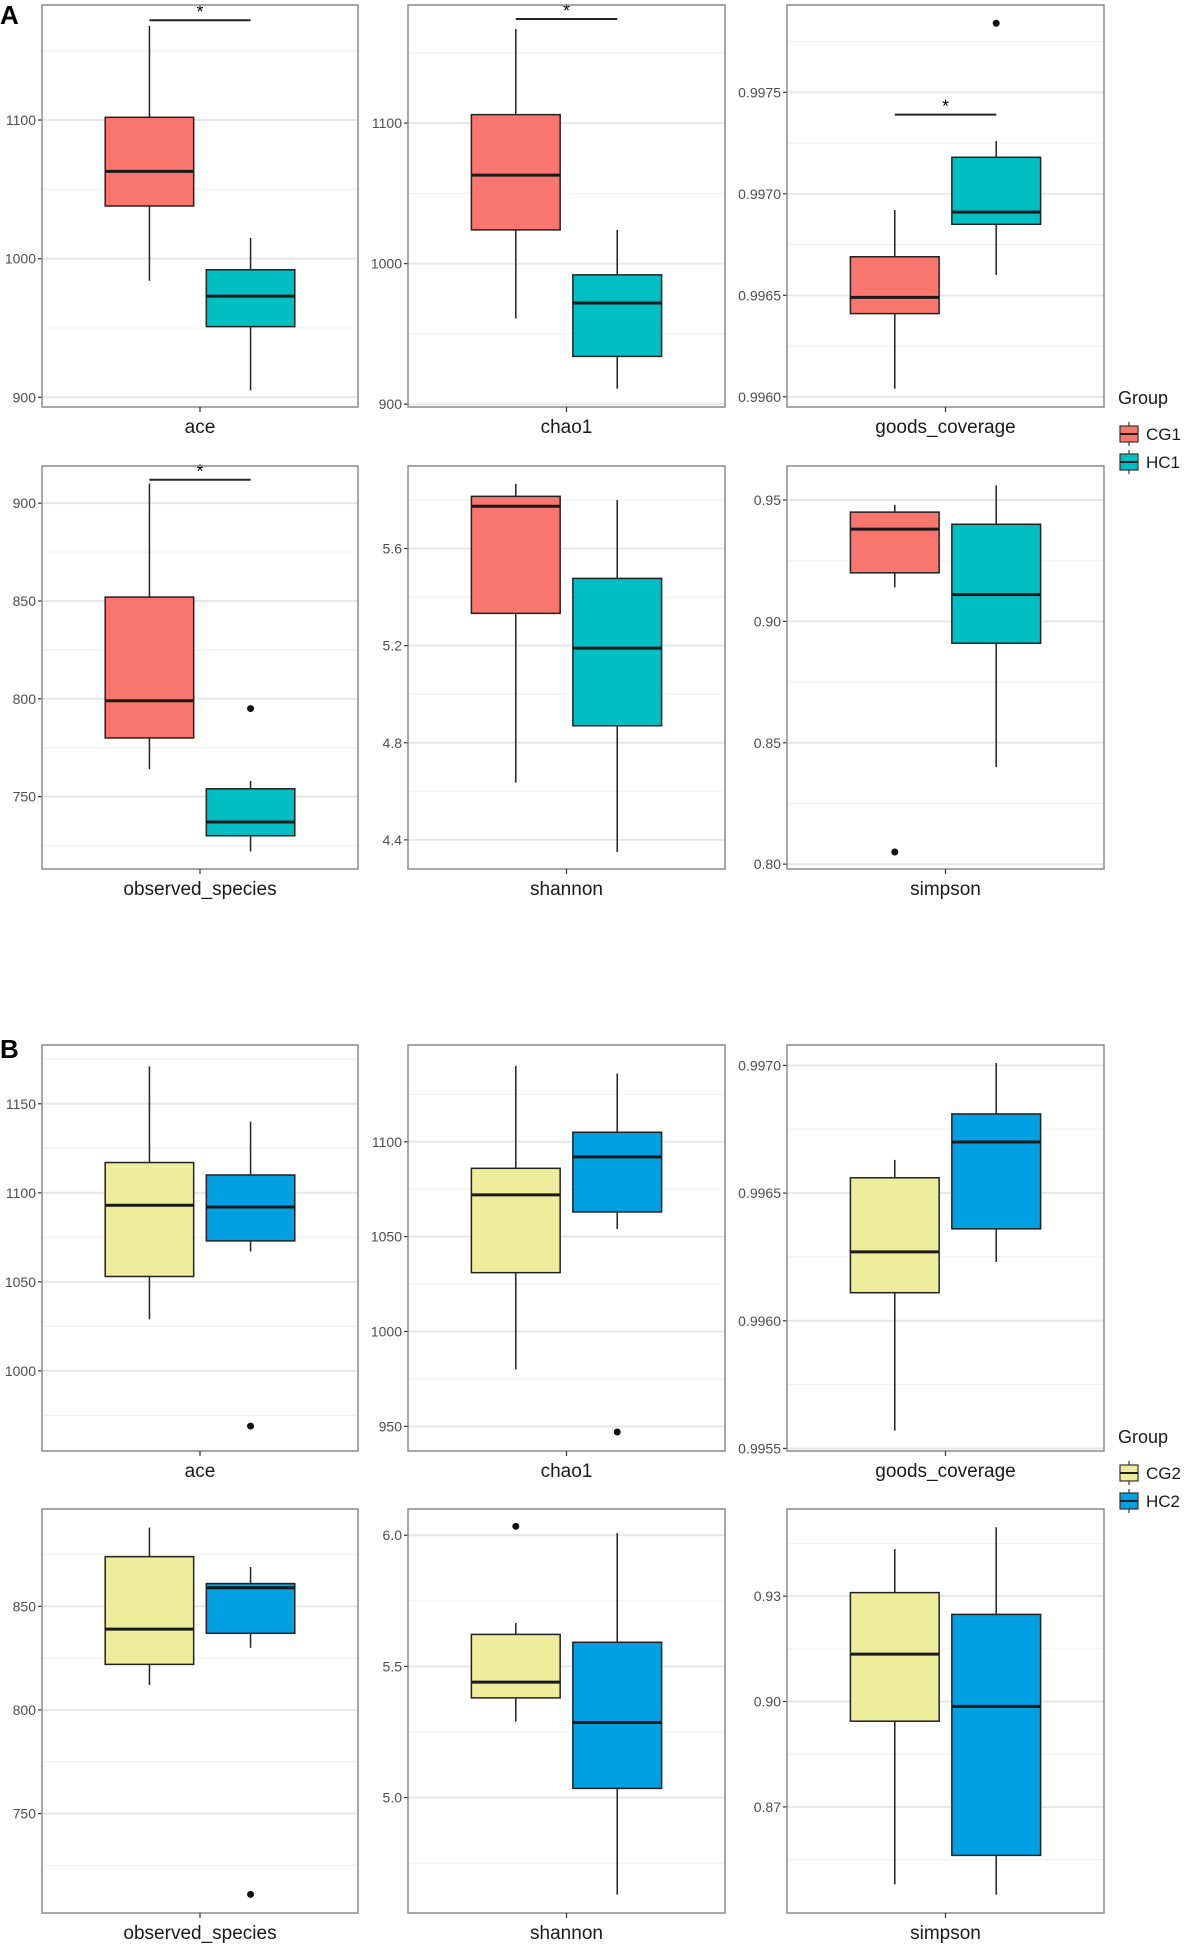  Describe the element at coordinates (759, 1321) in the screenshot. I see `y-tick-label: 0.9960` at that location.